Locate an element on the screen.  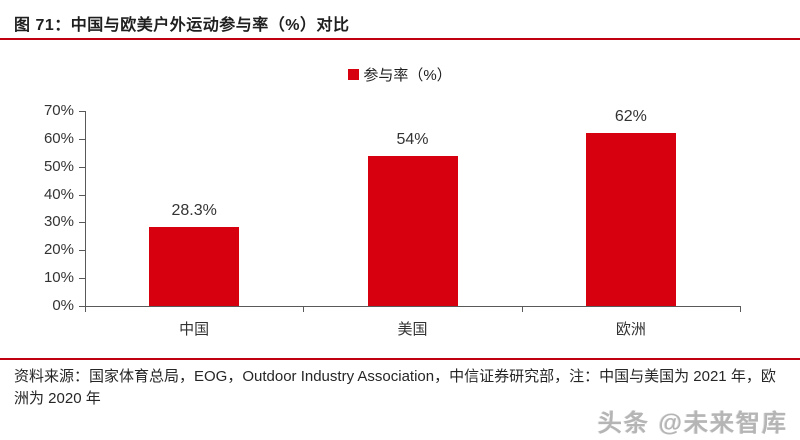
legend-swatch-icon is located at coordinates (354, 74).